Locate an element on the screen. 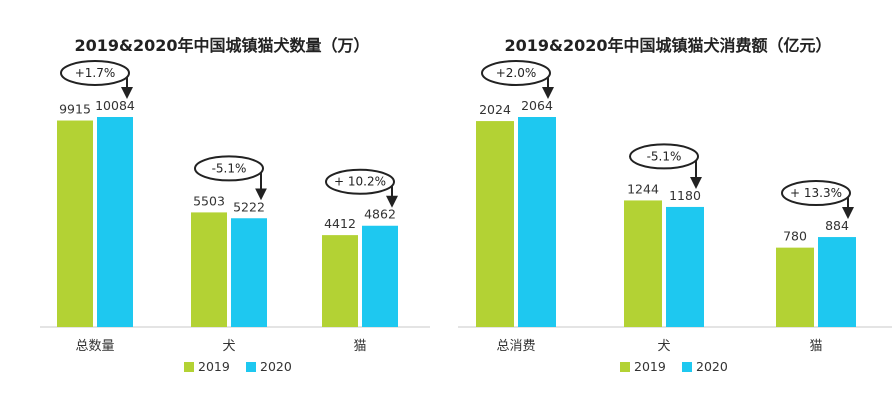  growth-annotation: +2.0% is located at coordinates (517, 79).